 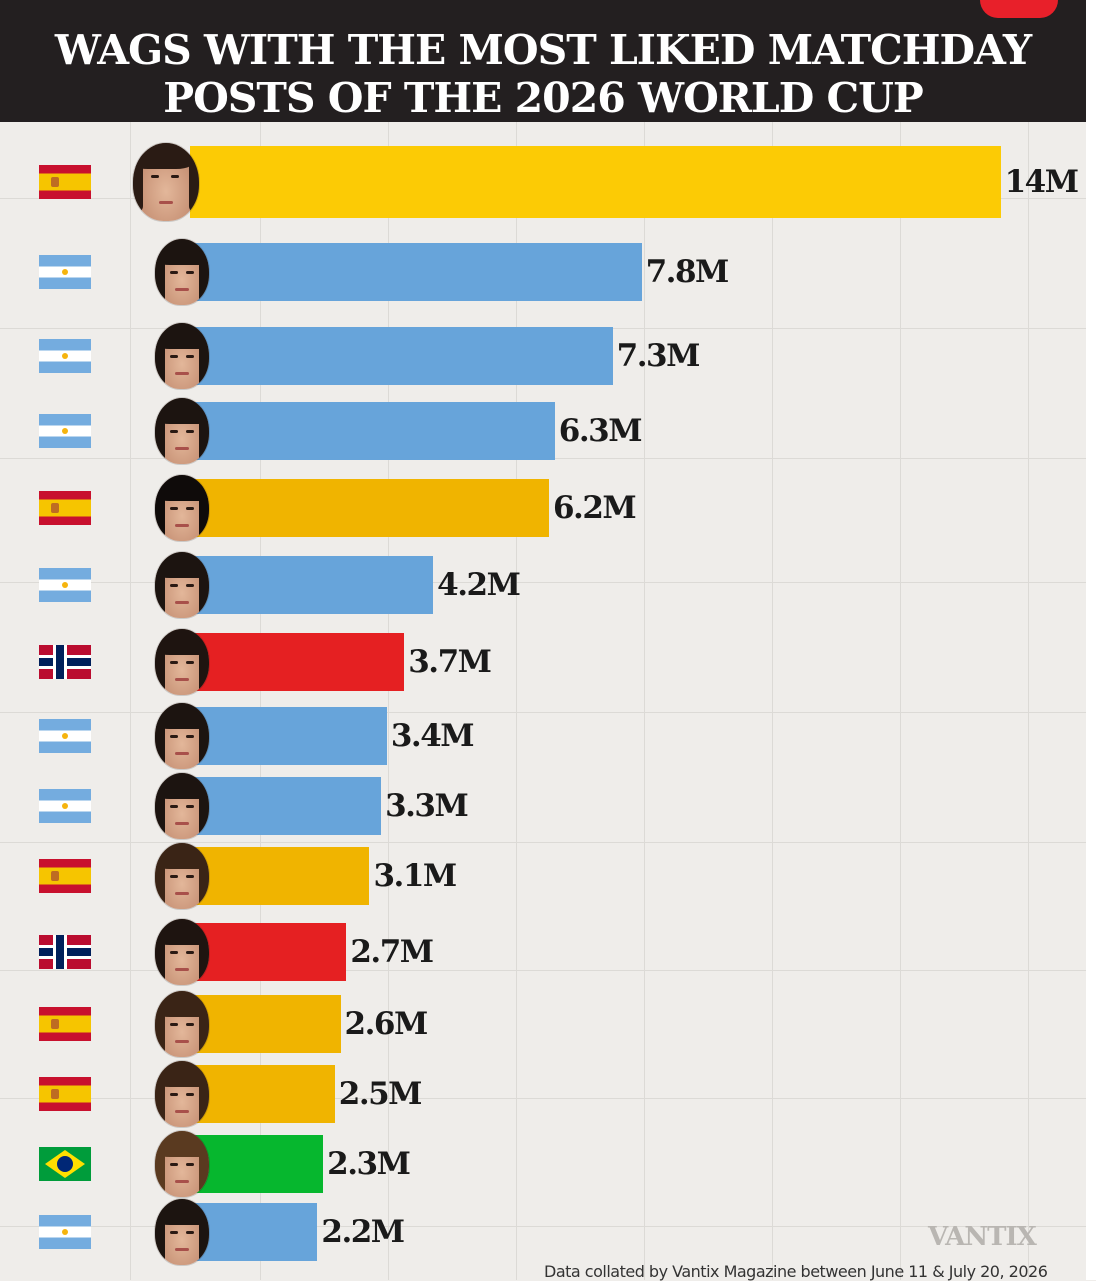 I want to click on value-label: 6.3M, so click(x=600, y=431).